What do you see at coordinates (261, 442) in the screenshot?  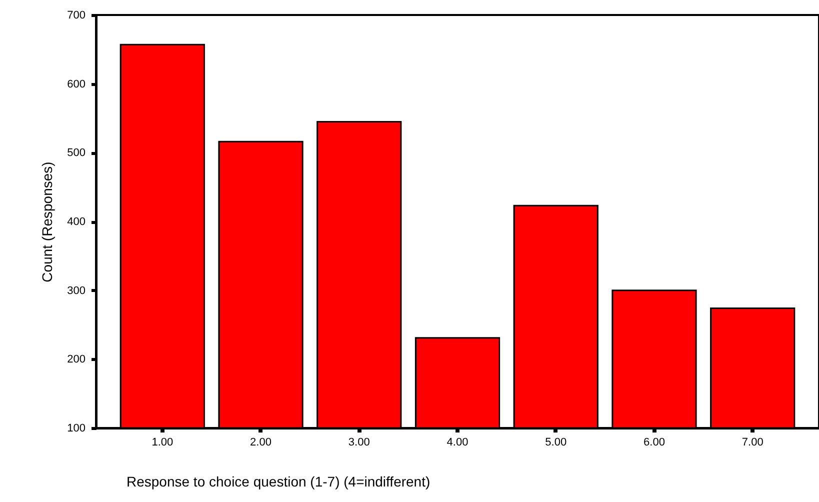 I see `x-tick-label: 2.00` at bounding box center [261, 442].